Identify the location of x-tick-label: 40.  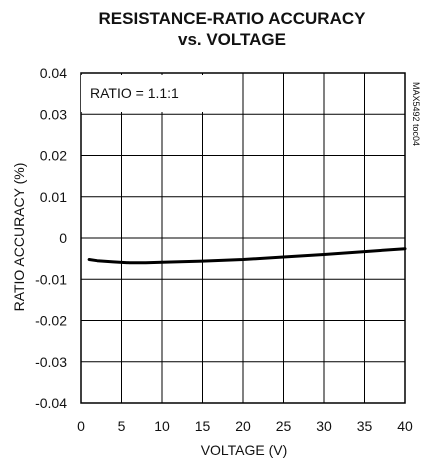
(405, 426).